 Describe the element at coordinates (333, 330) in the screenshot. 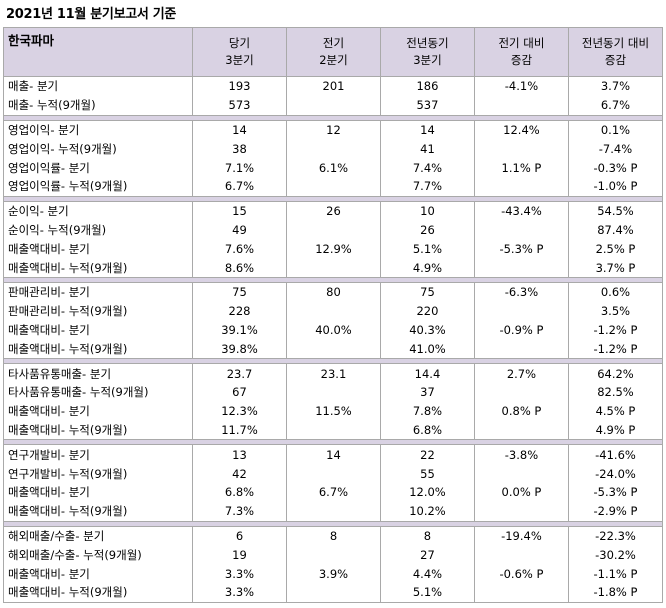

I see `table-row: 매출액대비- 분기 39.1% 40.0% 40.3% -0.9% P -1.2% P` at that location.